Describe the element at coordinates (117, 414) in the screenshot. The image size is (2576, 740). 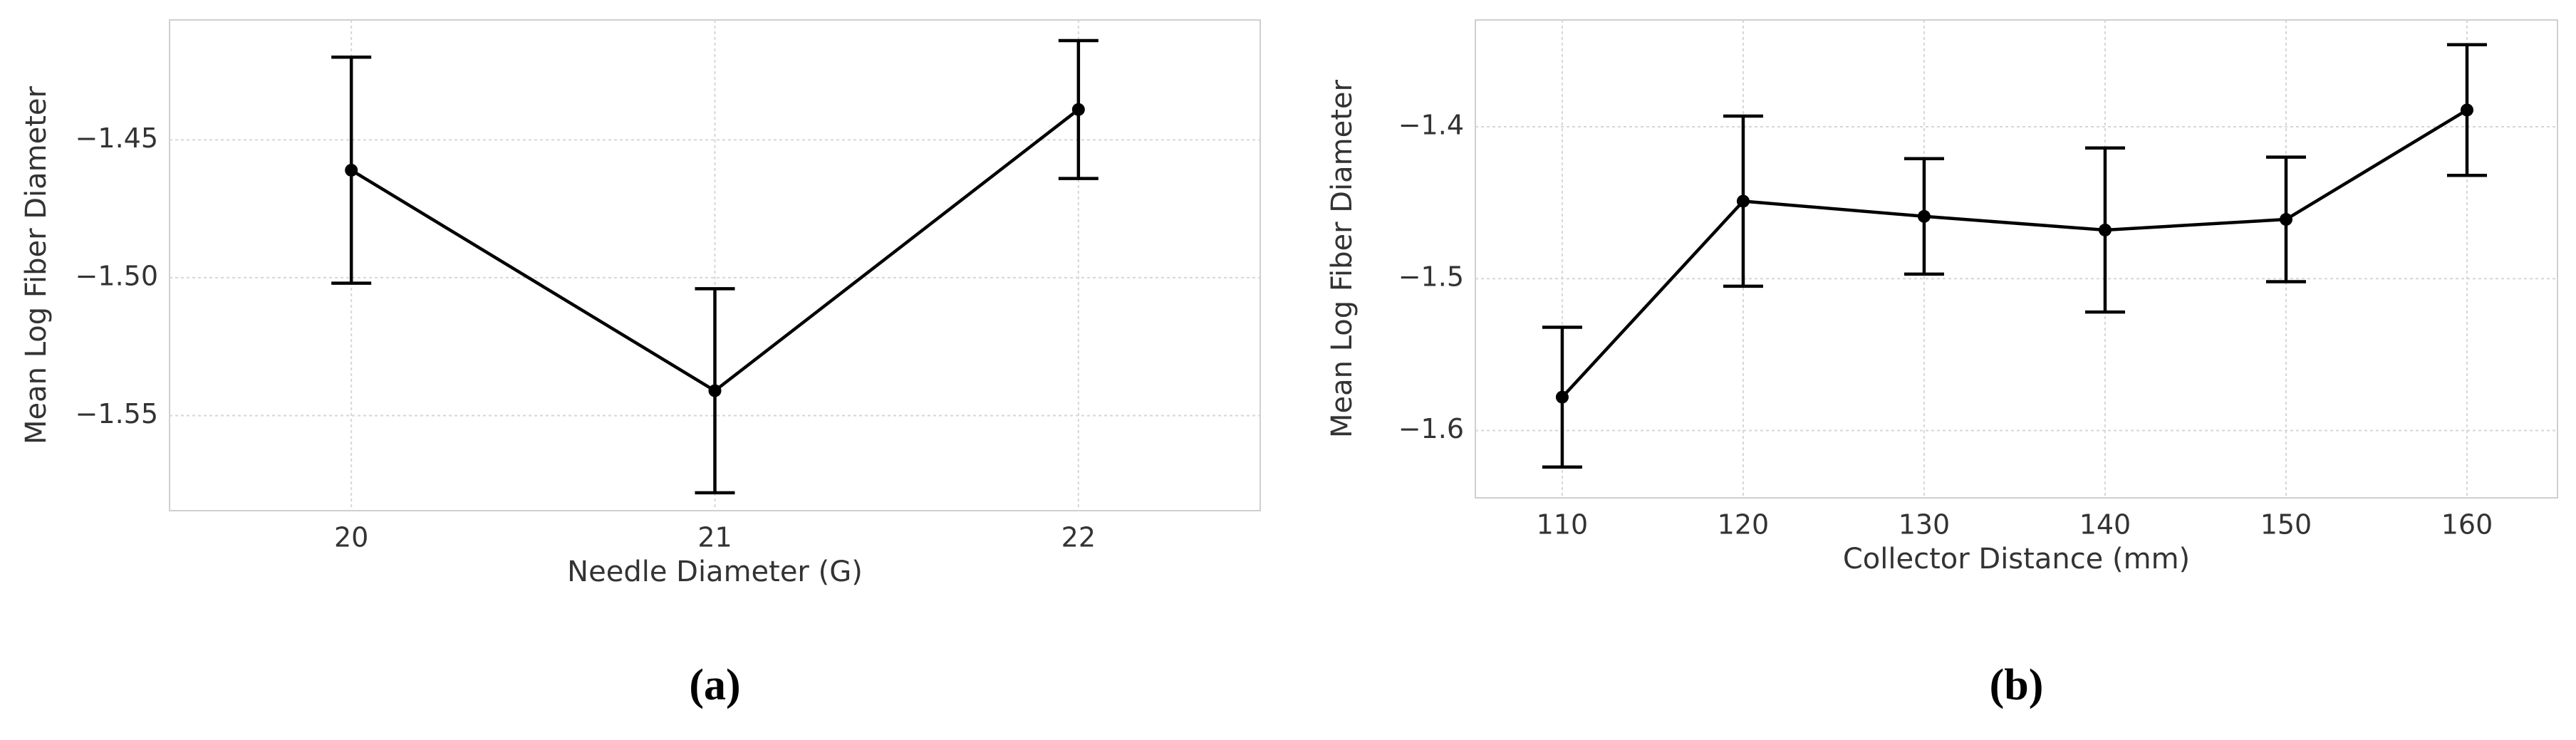
I see `y-tick-label: −1.55` at that location.